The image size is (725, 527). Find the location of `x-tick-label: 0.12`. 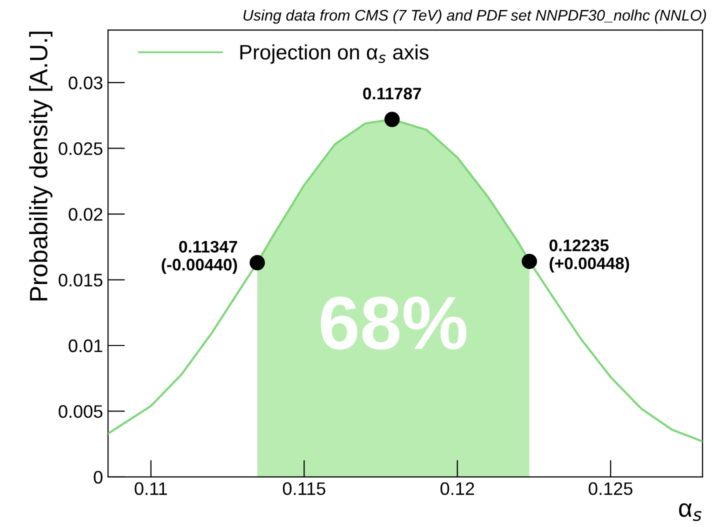

x-tick-label: 0.12 is located at coordinates (457, 489).